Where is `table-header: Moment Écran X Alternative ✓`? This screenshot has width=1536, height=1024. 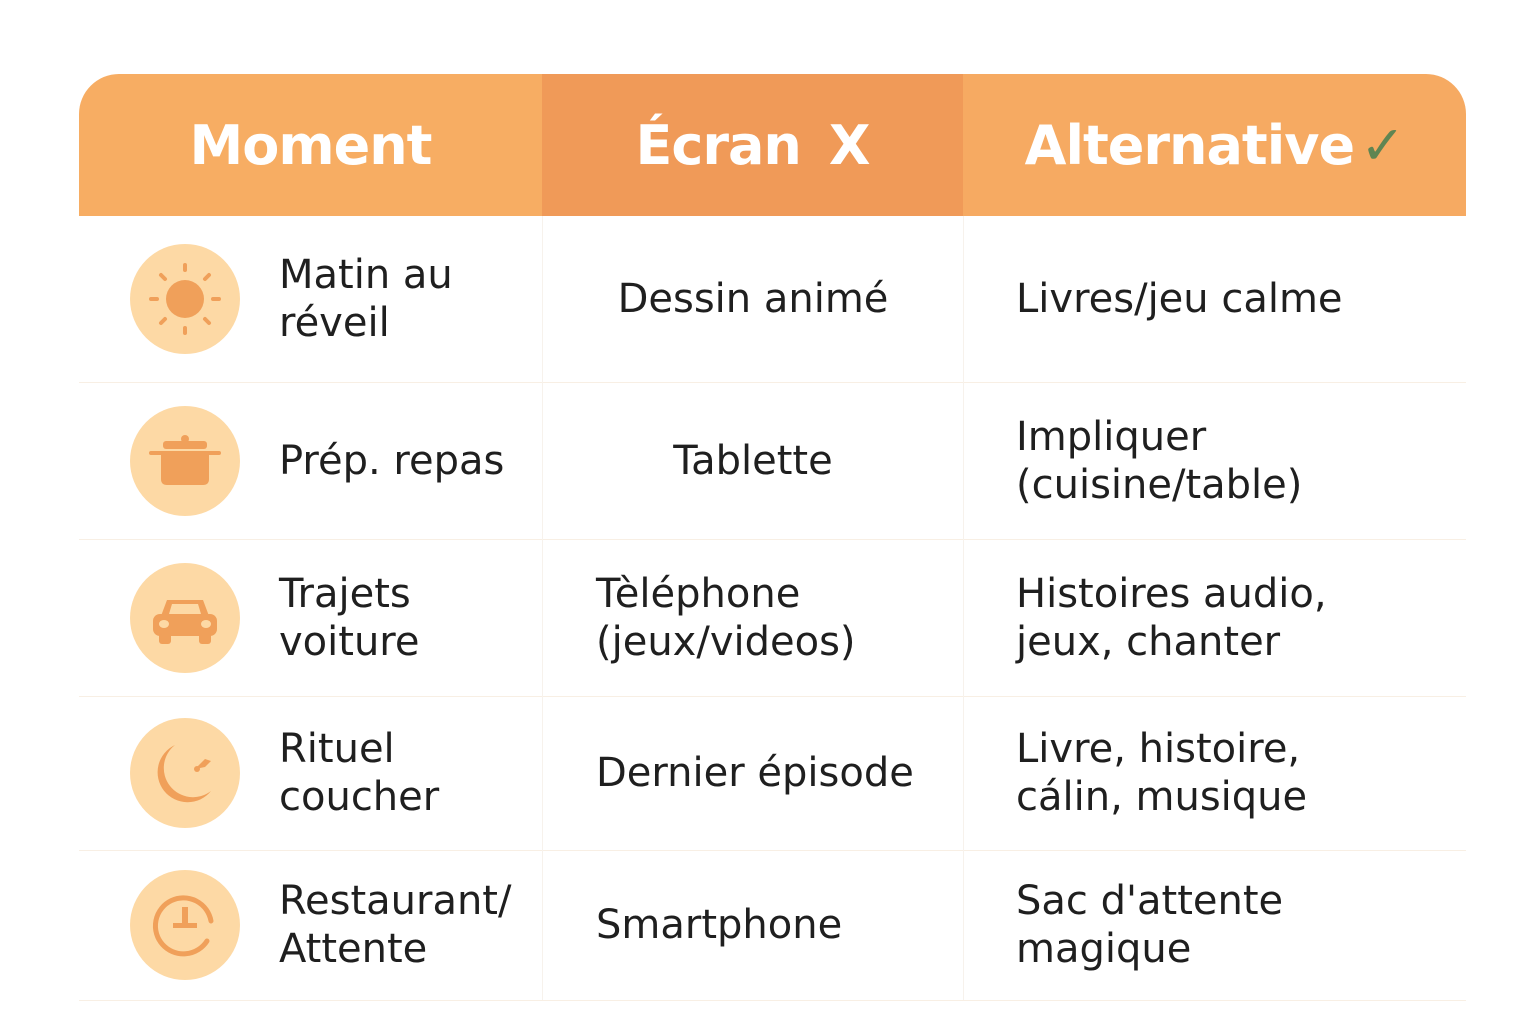
table-header: Moment Écran X Alternative ✓ is located at coordinates (772, 145).